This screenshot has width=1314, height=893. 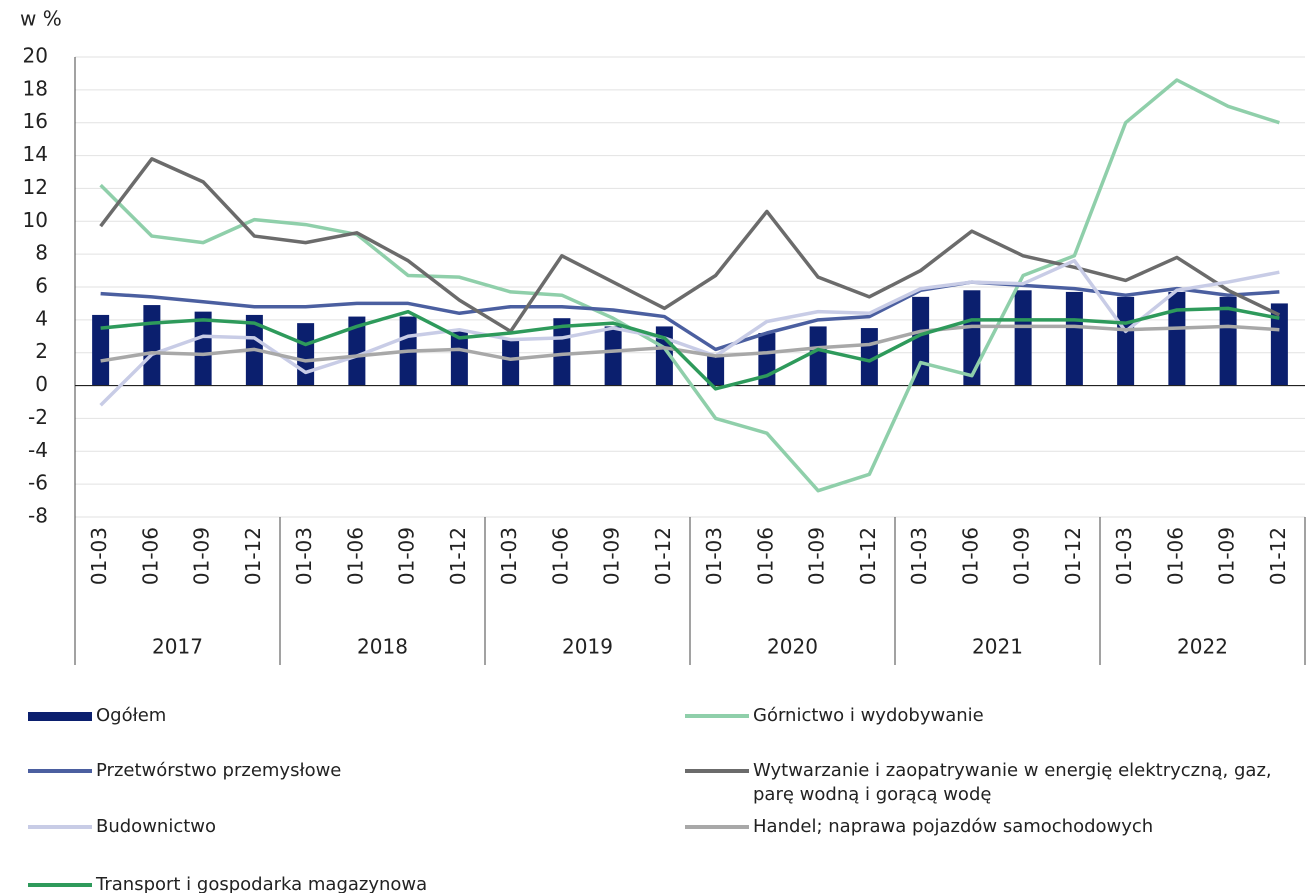 I want to click on y-tick-label: -8, so click(x=38, y=516).